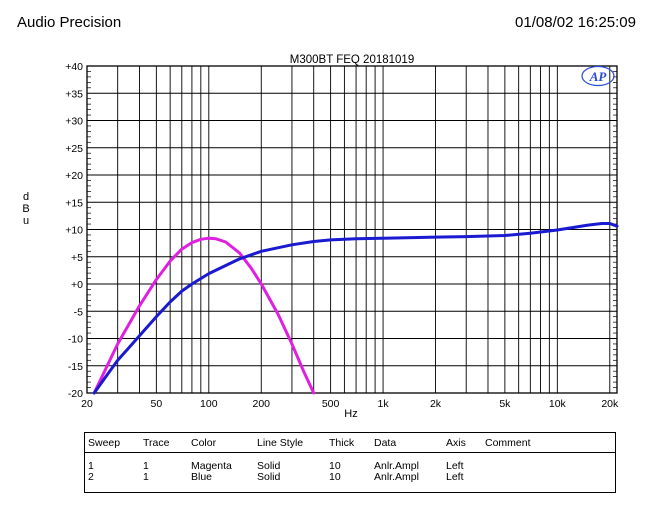  I want to click on legend-row-1-cell: 10, so click(335, 466).